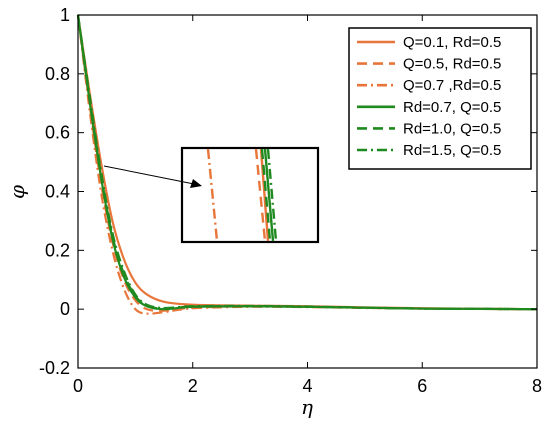 The width and height of the screenshot is (550, 436). Describe the element at coordinates (452, 128) in the screenshot. I see `legend-label-5: Rd=1.0, Q=0.5` at that location.